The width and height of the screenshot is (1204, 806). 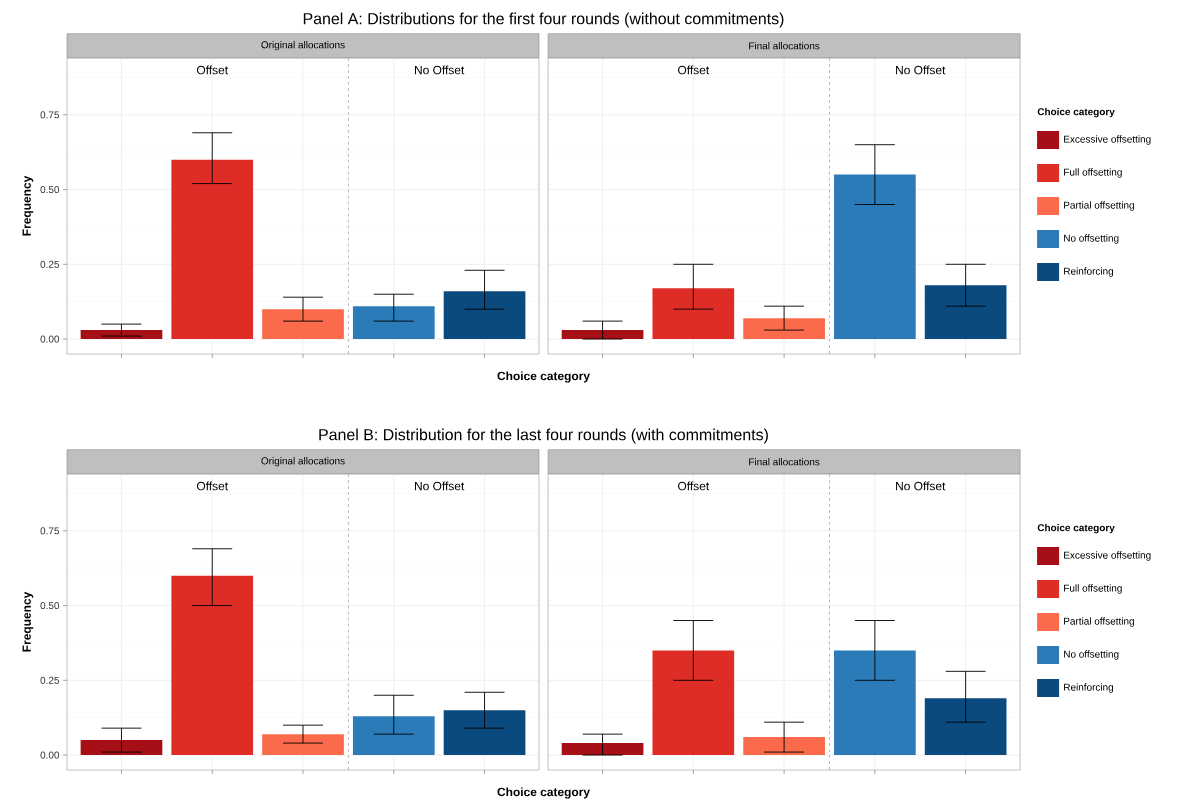 I want to click on chart-title: Panel A: Distributions for the first four rounds (without commitments), so click(x=543, y=20).